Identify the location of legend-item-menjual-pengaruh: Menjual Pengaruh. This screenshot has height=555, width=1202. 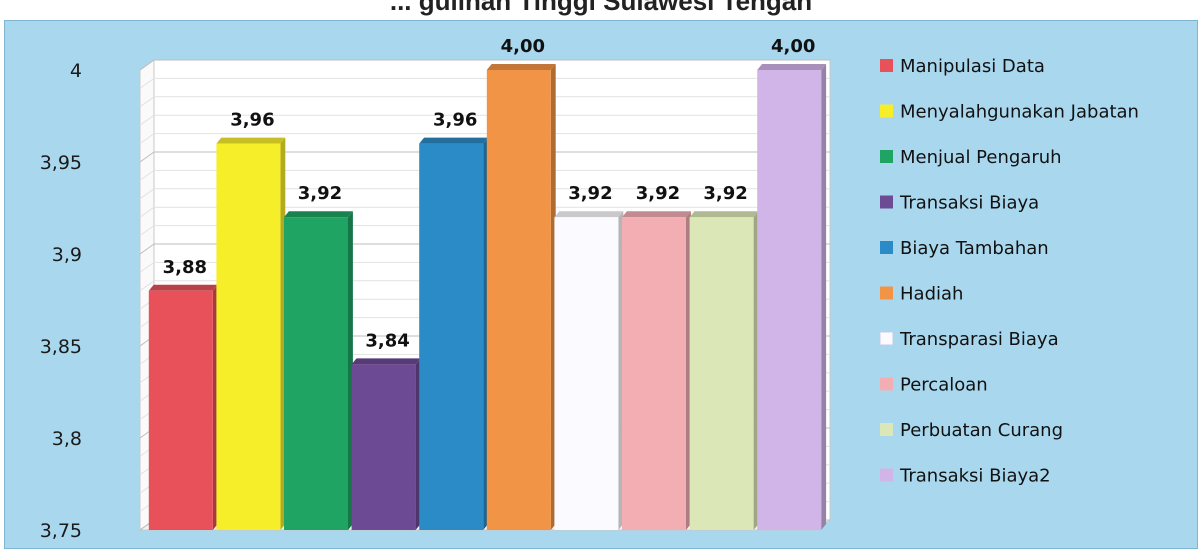
(971, 157).